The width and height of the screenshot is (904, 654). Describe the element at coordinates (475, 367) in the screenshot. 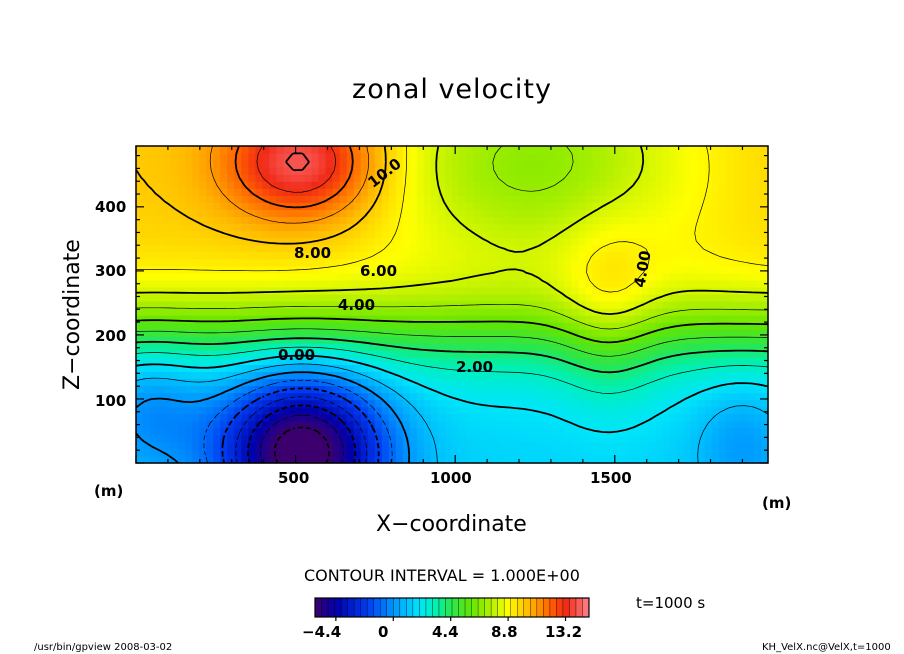

I see `contour-label: 2.00` at that location.